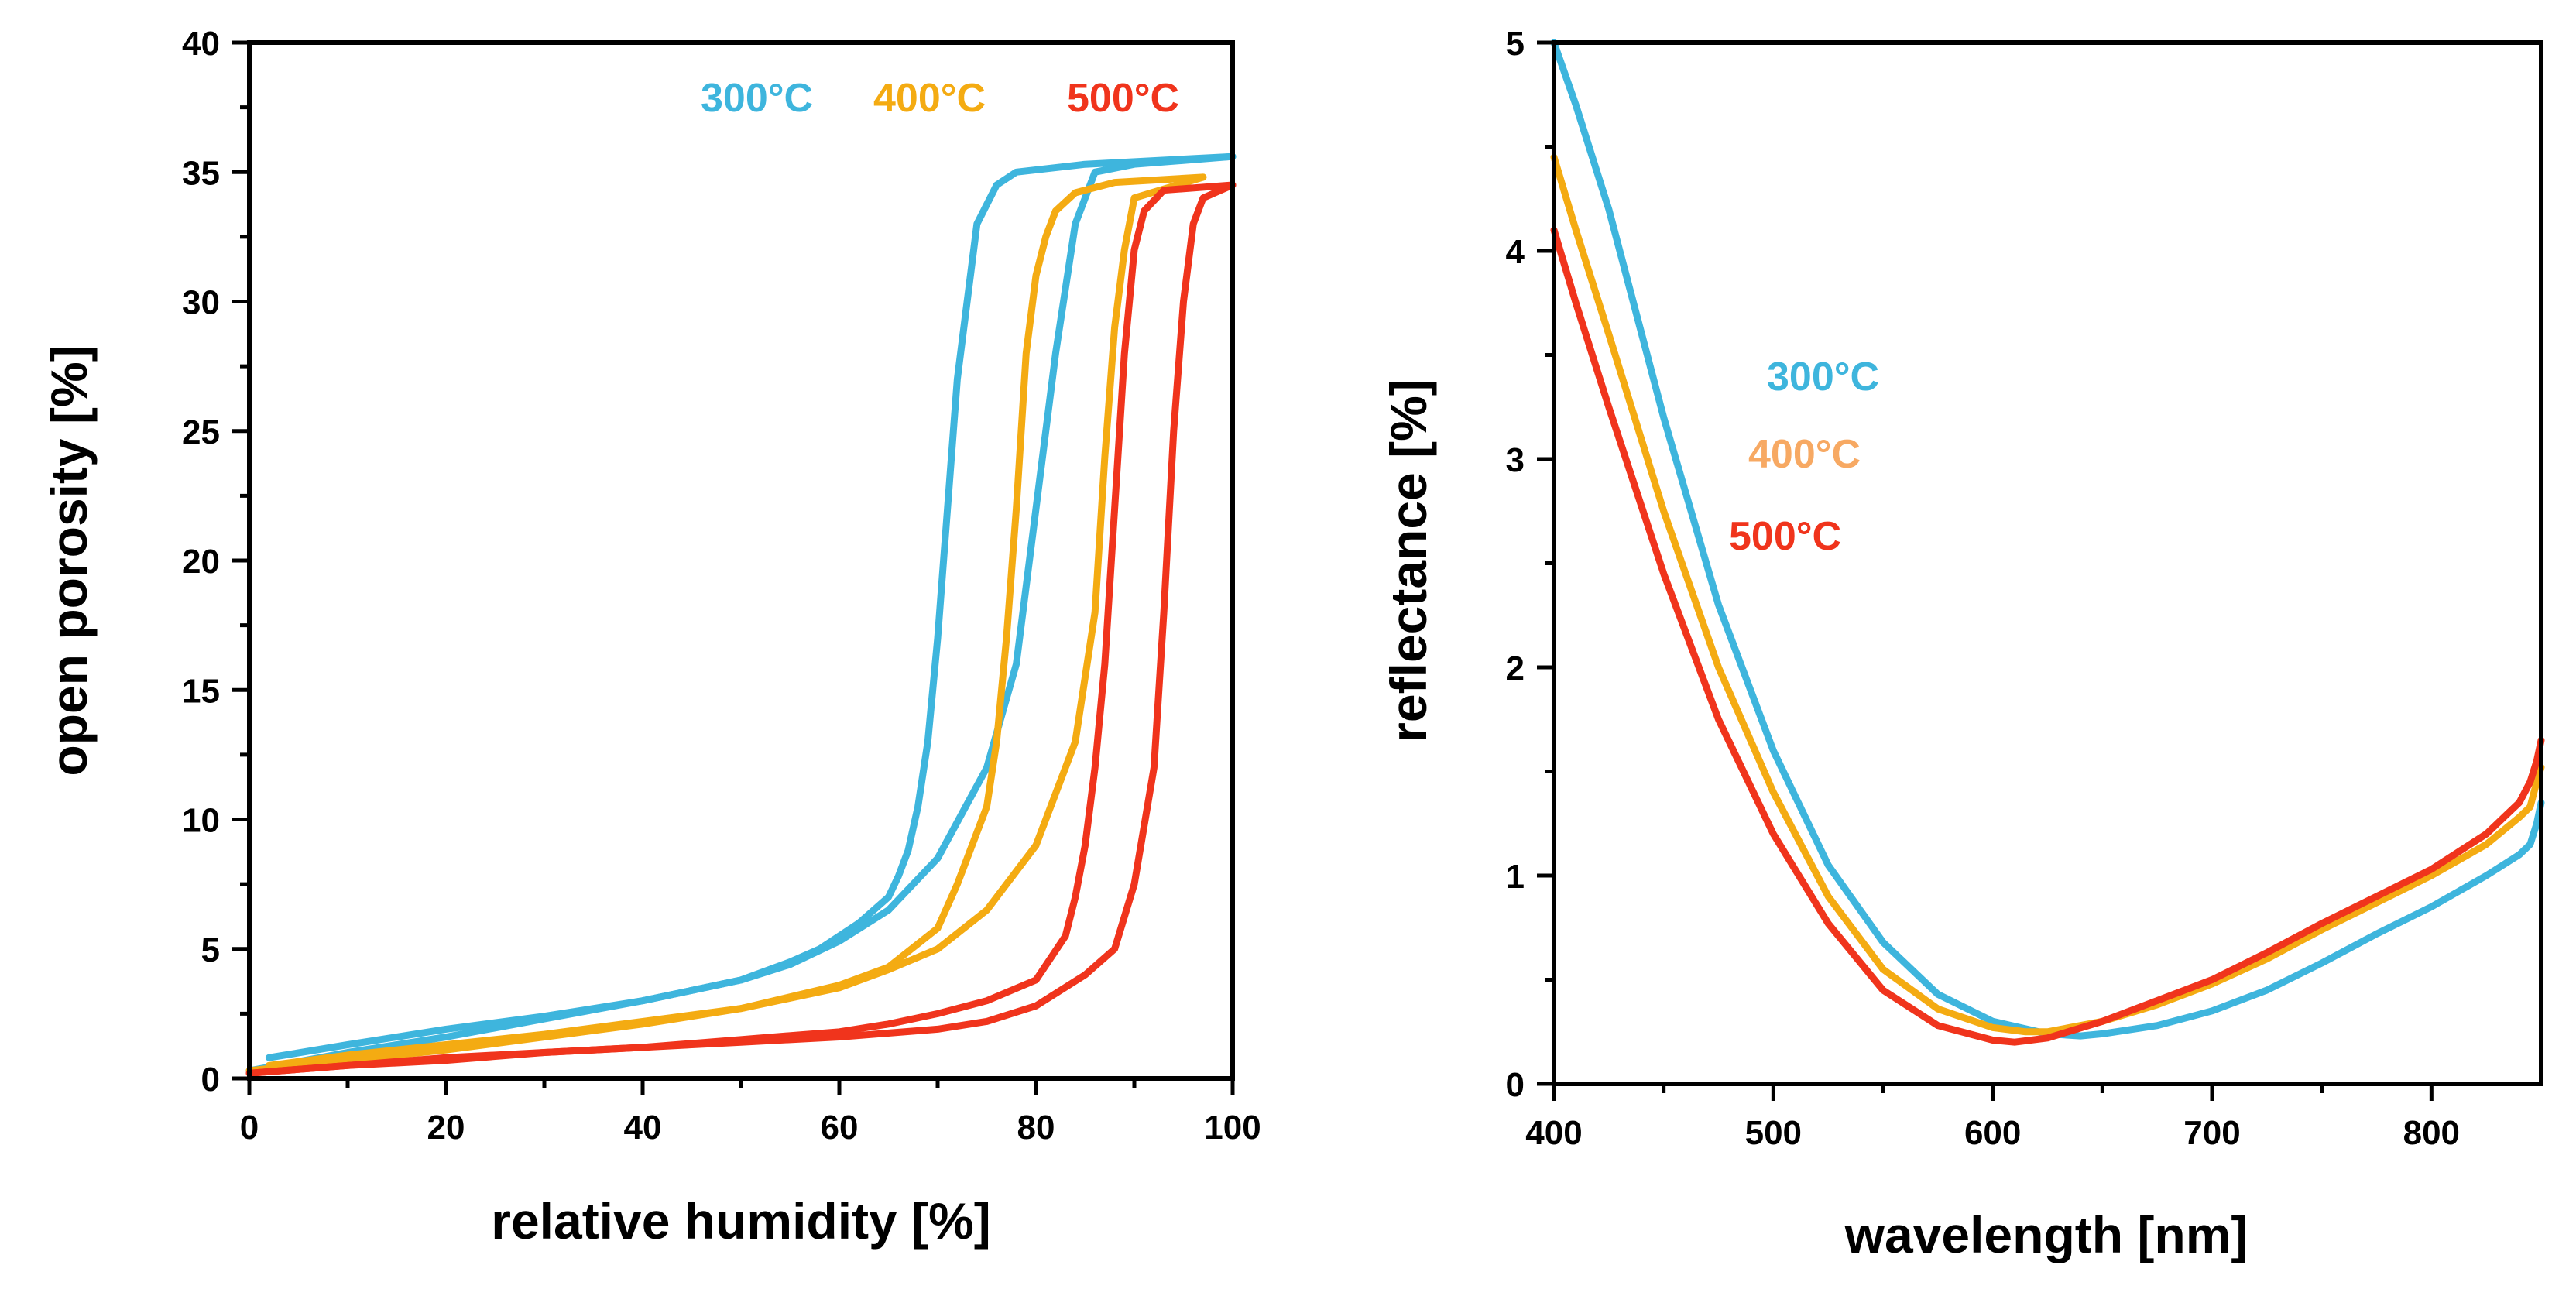  Describe the element at coordinates (210, 950) in the screenshot. I see `porosity-y-tick-label: 5` at that location.